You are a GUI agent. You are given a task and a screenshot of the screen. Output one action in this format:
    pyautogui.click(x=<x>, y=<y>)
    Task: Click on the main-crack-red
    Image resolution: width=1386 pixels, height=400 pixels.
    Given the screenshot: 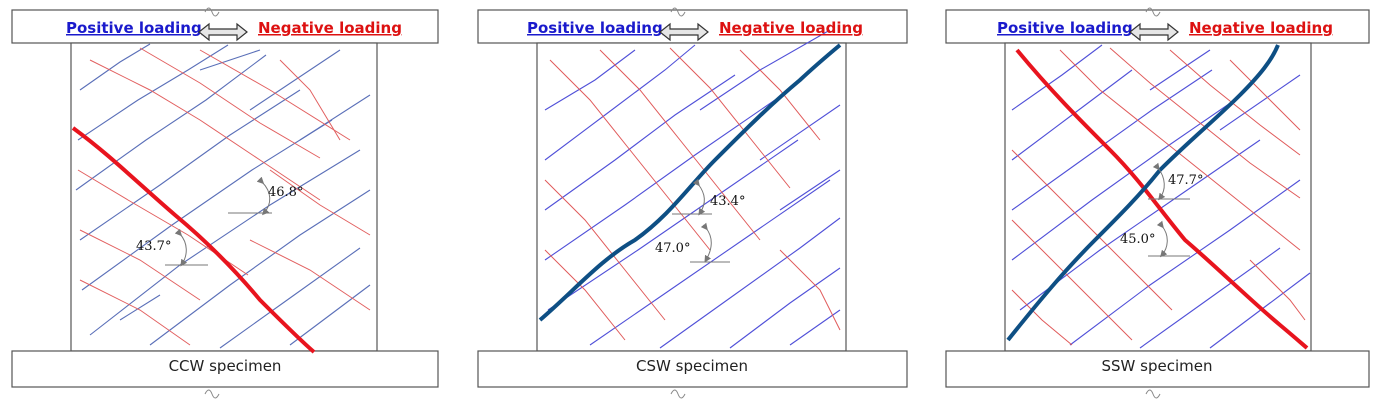 What is the action you would take?
    pyautogui.click(x=193, y=240)
    